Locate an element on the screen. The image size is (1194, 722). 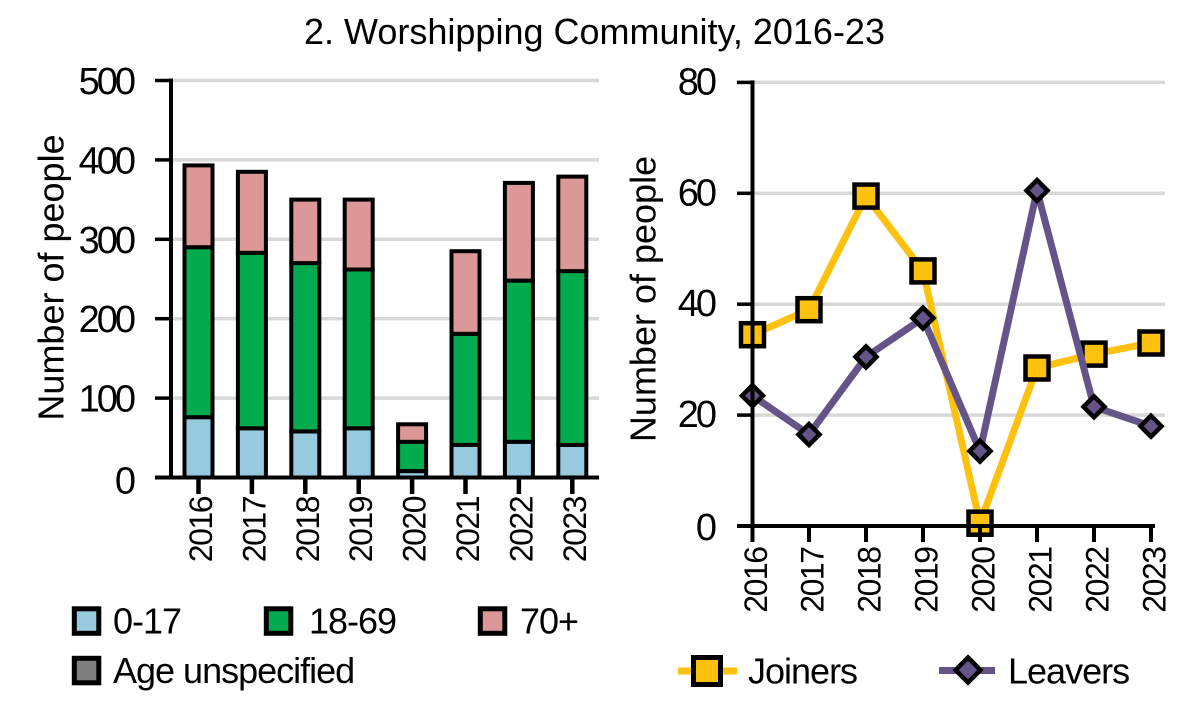
svg-text: Joiners is located at coordinates (802, 671).